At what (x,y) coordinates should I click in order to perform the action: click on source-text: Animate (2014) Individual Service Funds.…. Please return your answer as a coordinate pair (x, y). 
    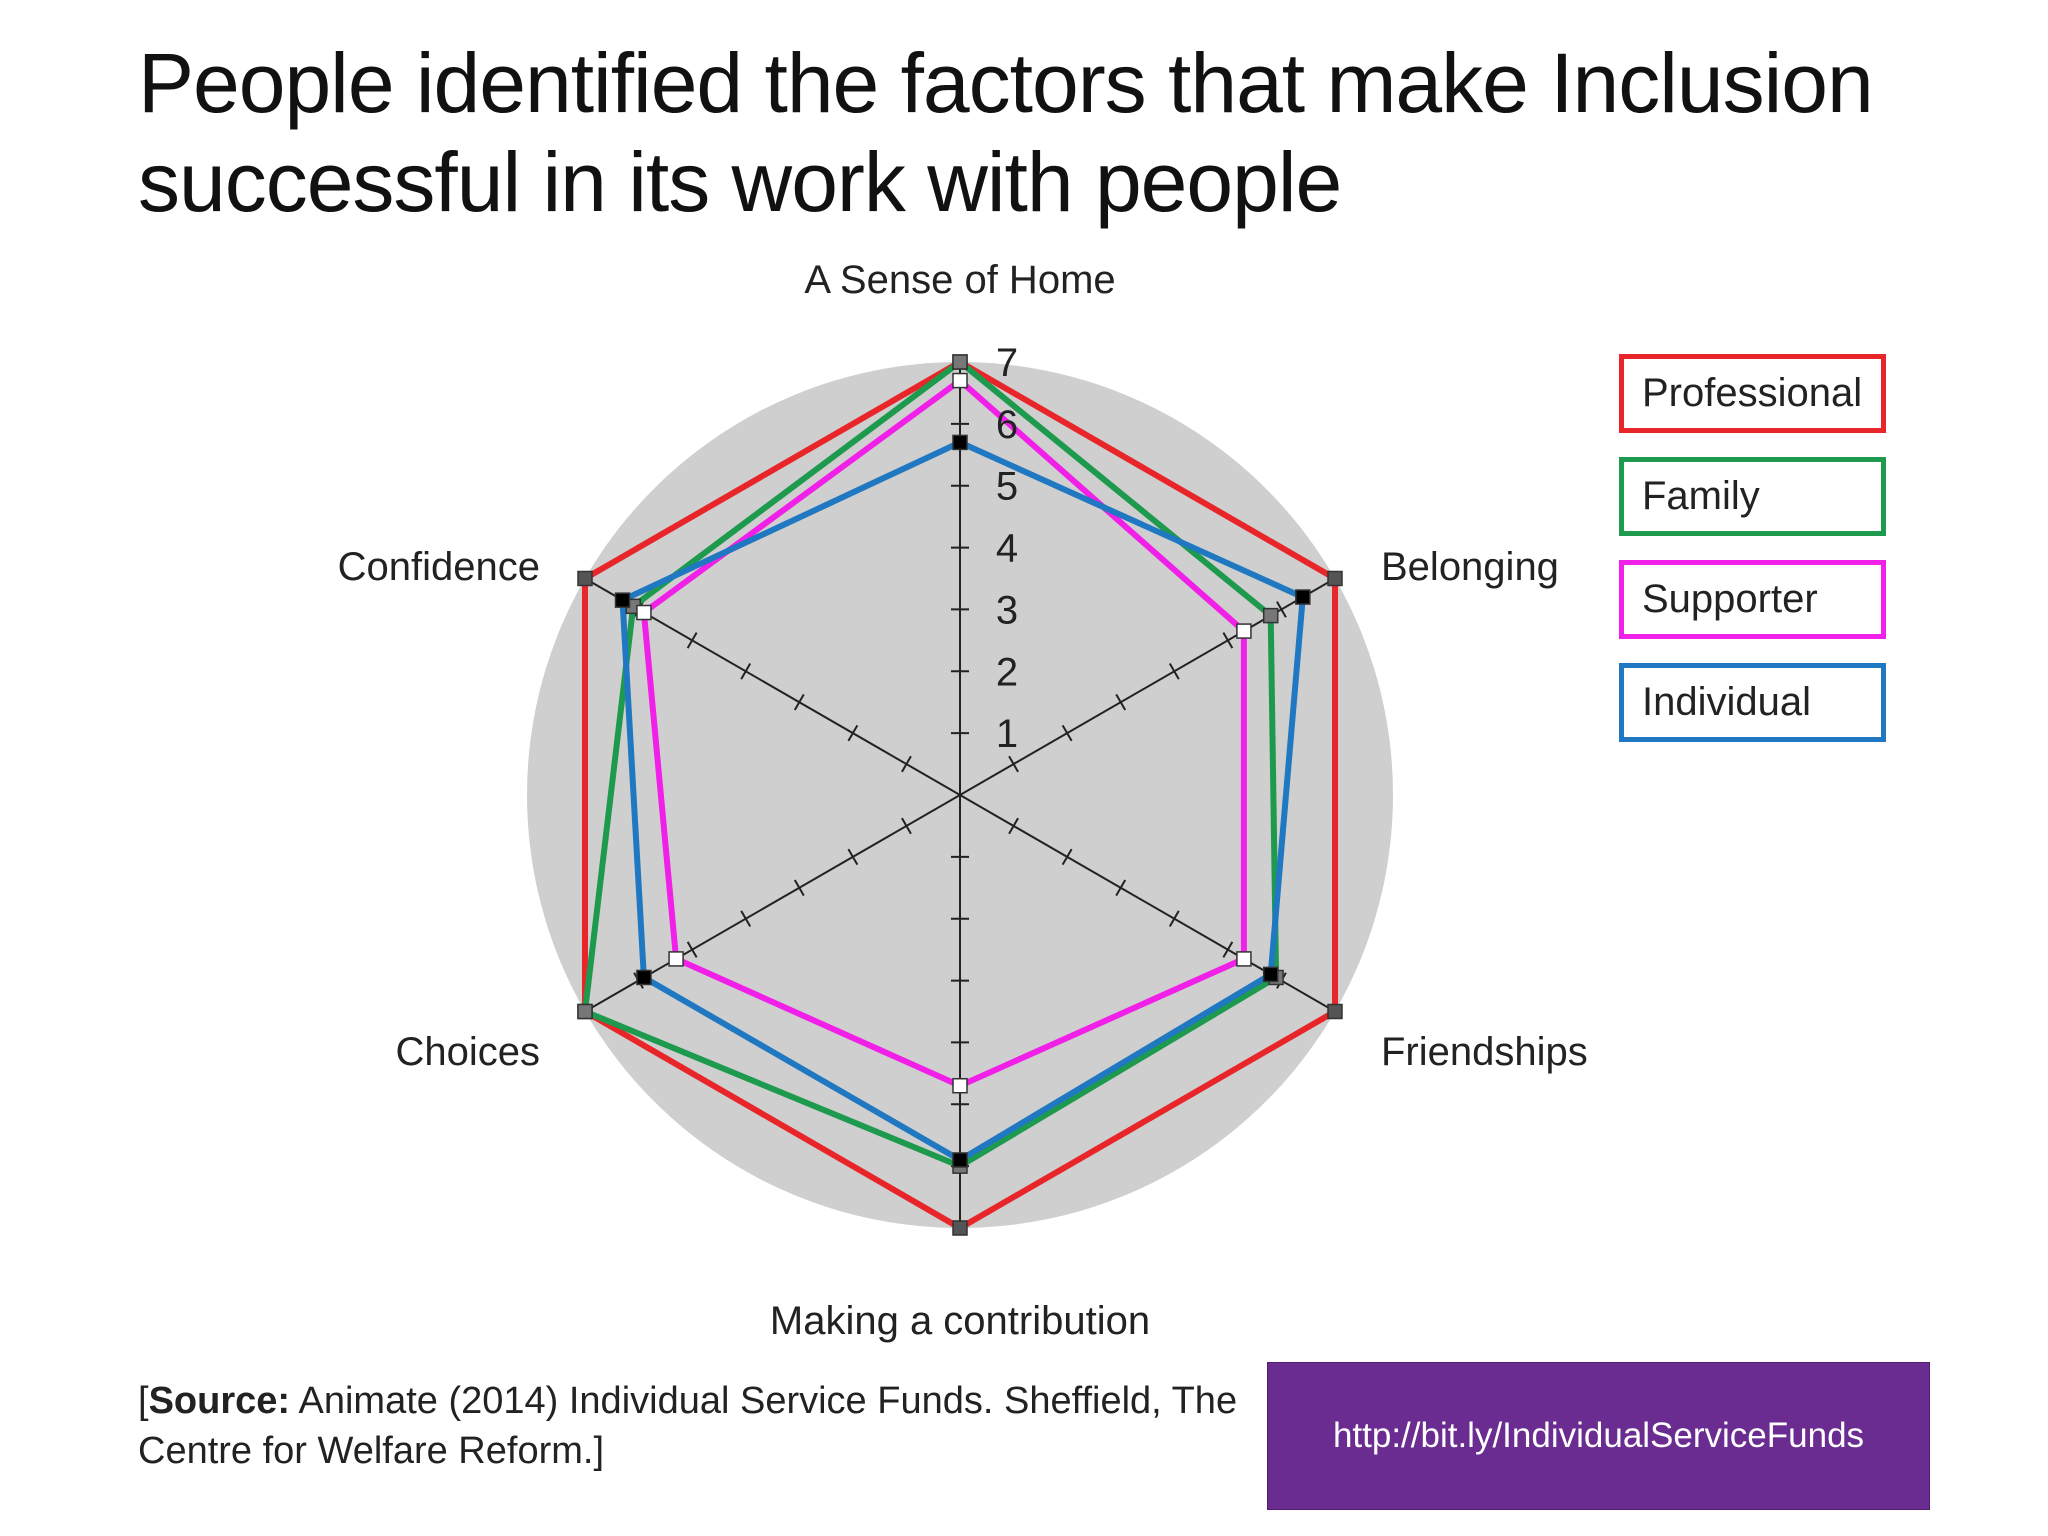
    Looking at the image, I should click on (688, 1426).